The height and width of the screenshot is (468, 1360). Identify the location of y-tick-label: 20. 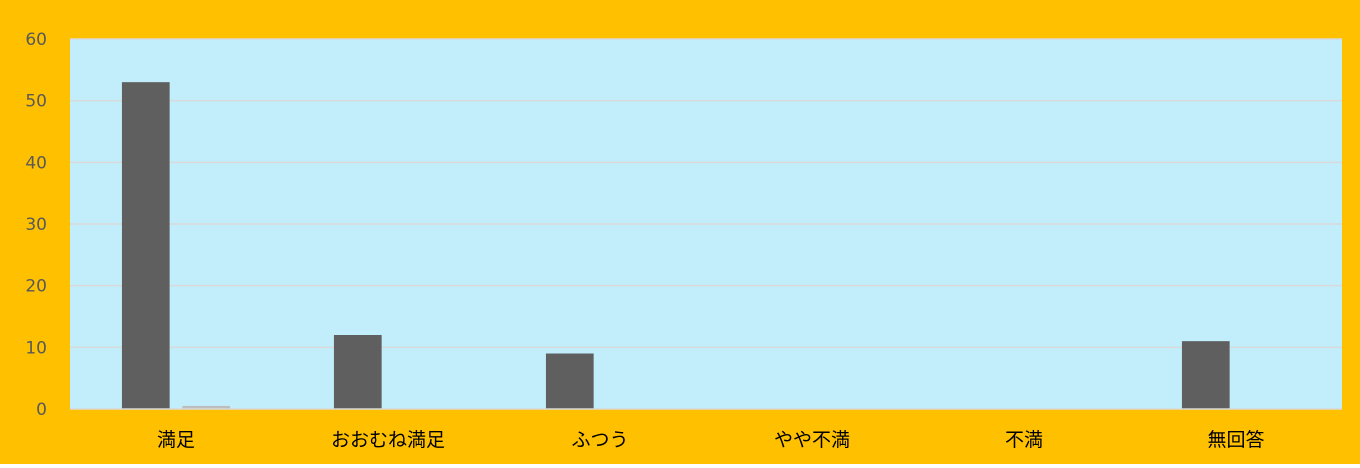
(36, 287).